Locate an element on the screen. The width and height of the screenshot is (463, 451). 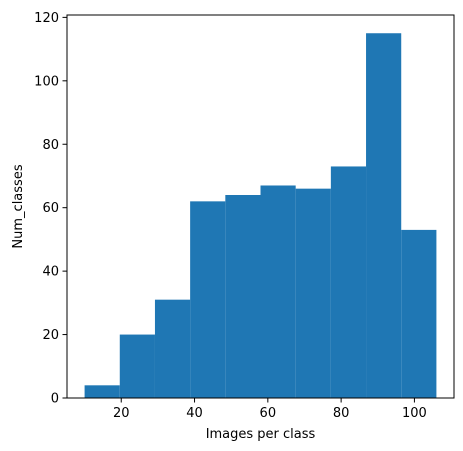
x-tick-label: 100 is located at coordinates (414, 413).